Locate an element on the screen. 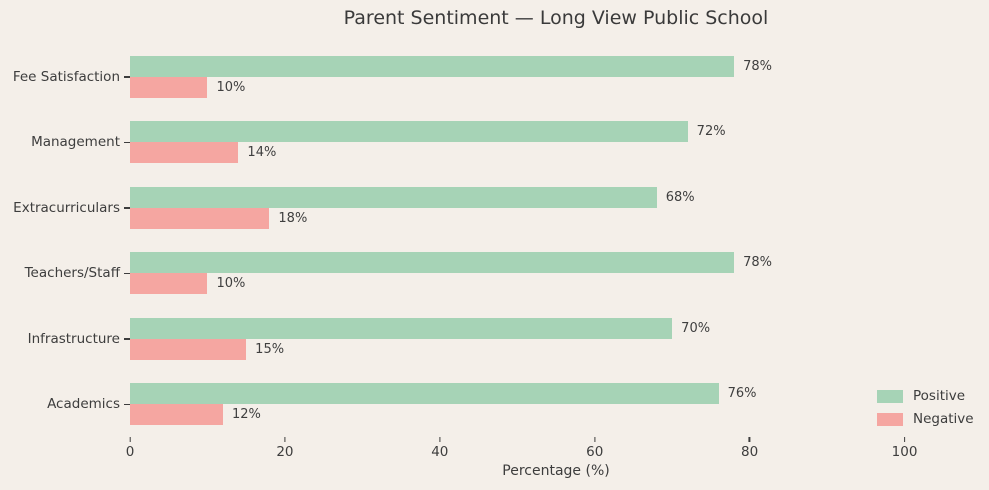 The image size is (989, 490). bar-line: 76% is located at coordinates (556, 394).